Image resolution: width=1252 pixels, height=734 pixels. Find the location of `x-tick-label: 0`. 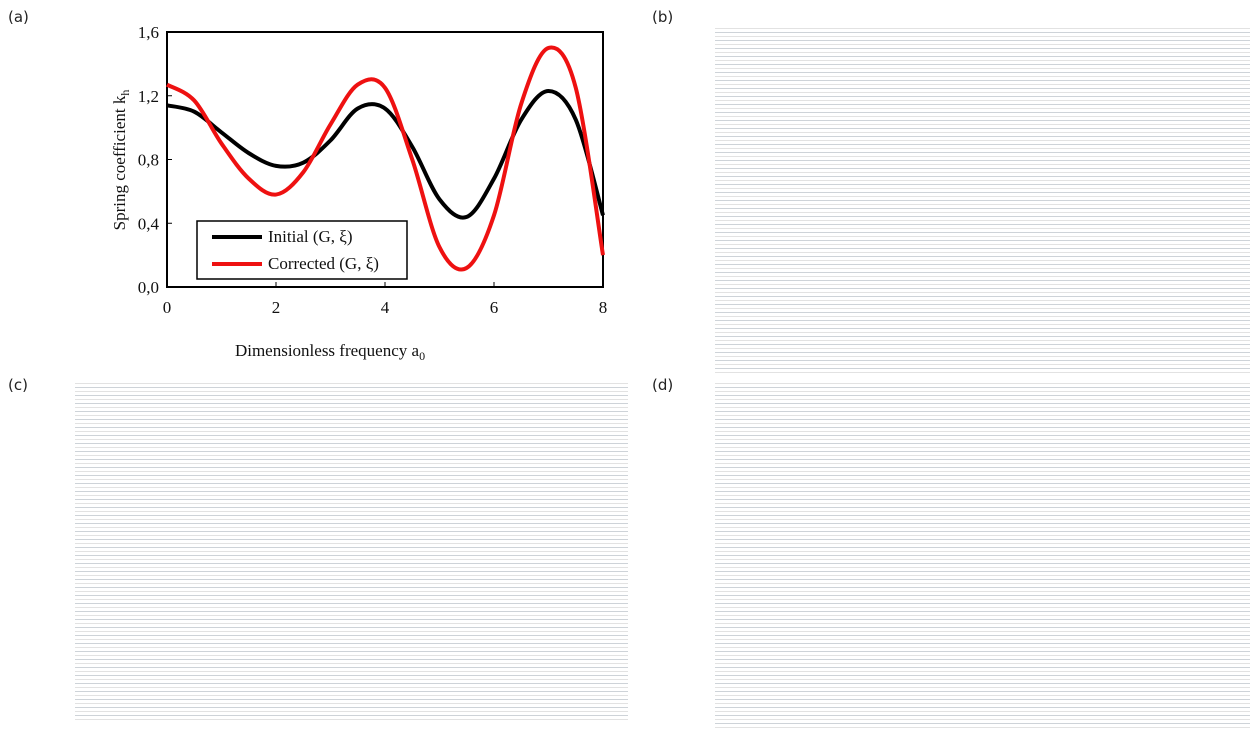

x-tick-label: 0 is located at coordinates (167, 307).